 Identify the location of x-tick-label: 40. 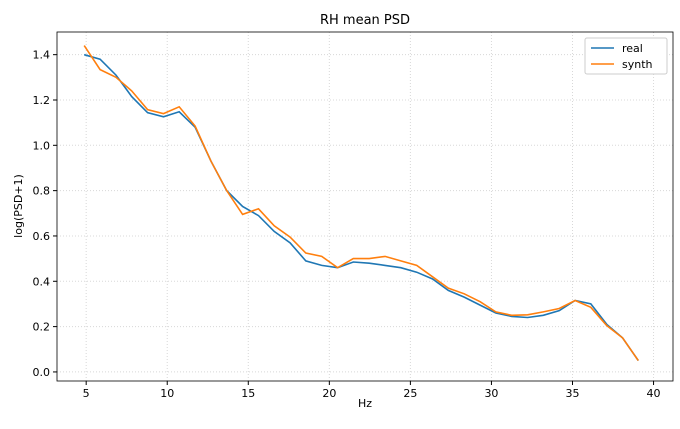
(654, 393).